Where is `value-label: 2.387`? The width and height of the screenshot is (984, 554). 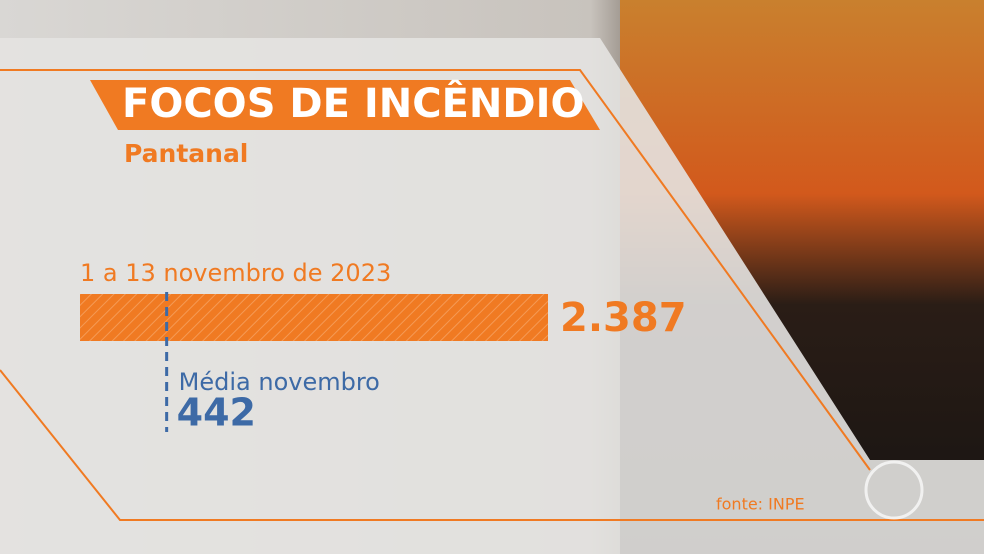 value-label: 2.387 is located at coordinates (623, 318).